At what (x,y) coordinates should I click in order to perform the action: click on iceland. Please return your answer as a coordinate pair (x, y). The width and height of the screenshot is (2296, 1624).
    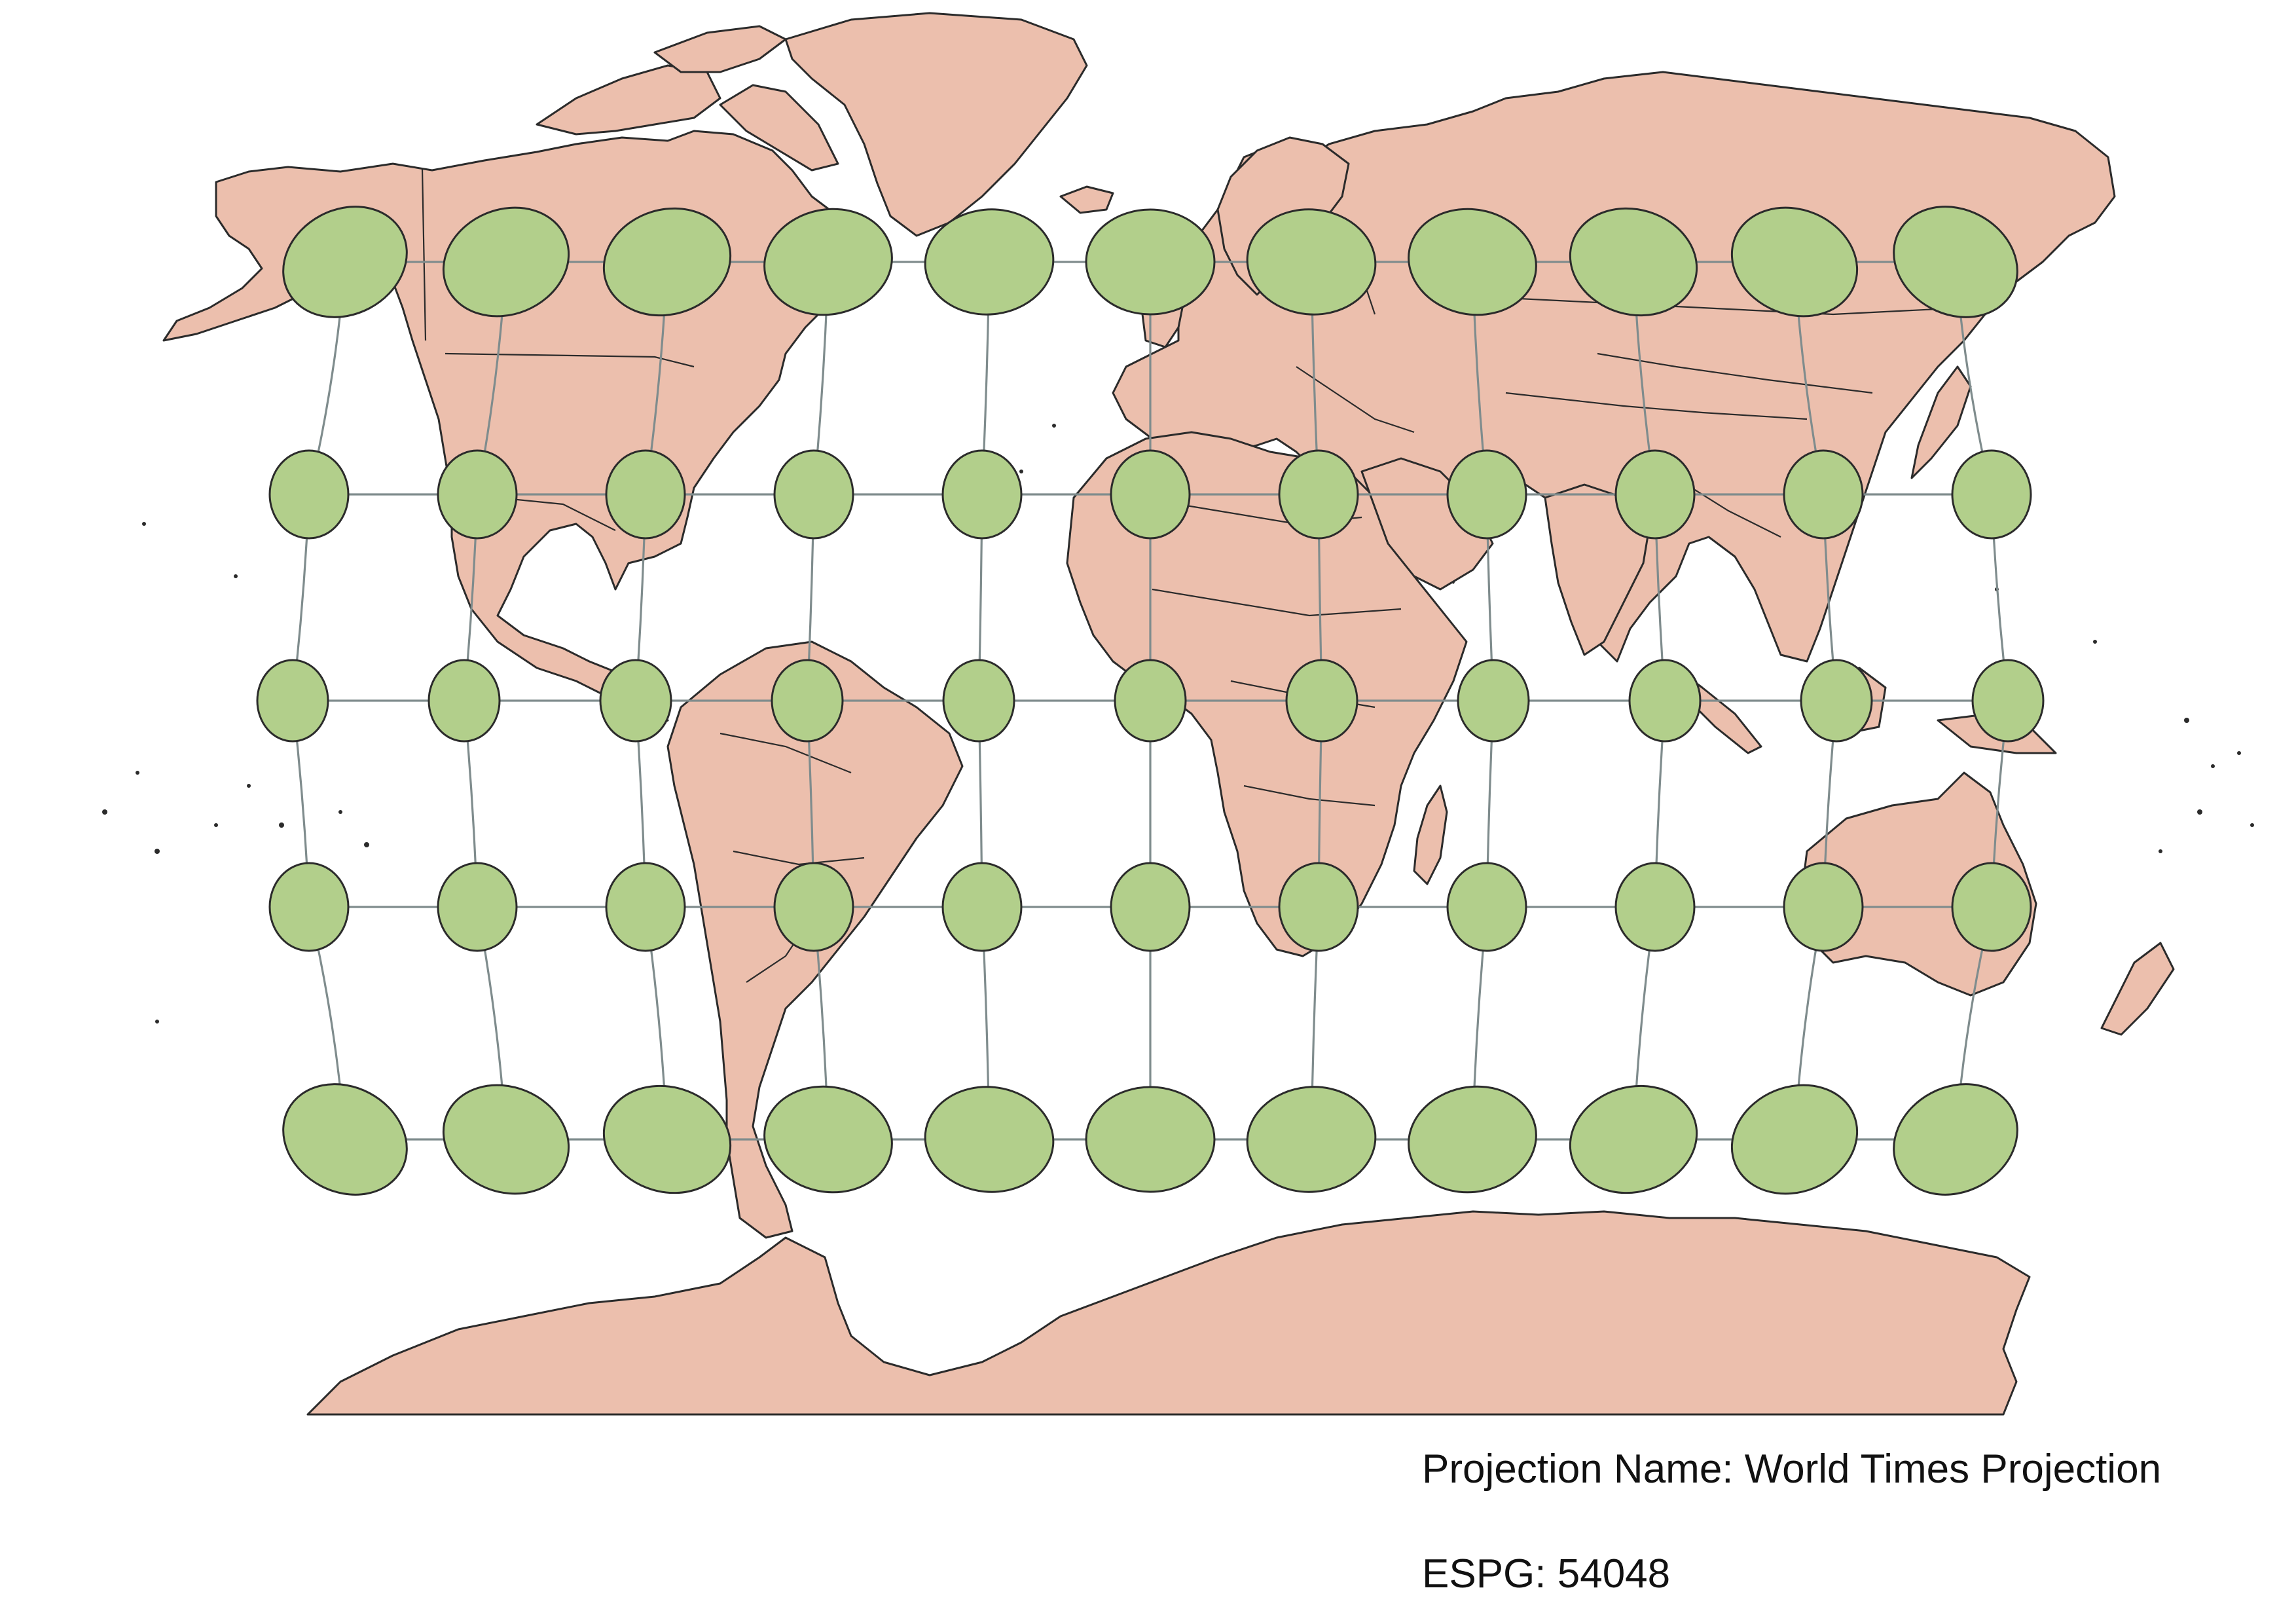
    Looking at the image, I should click on (1086, 199).